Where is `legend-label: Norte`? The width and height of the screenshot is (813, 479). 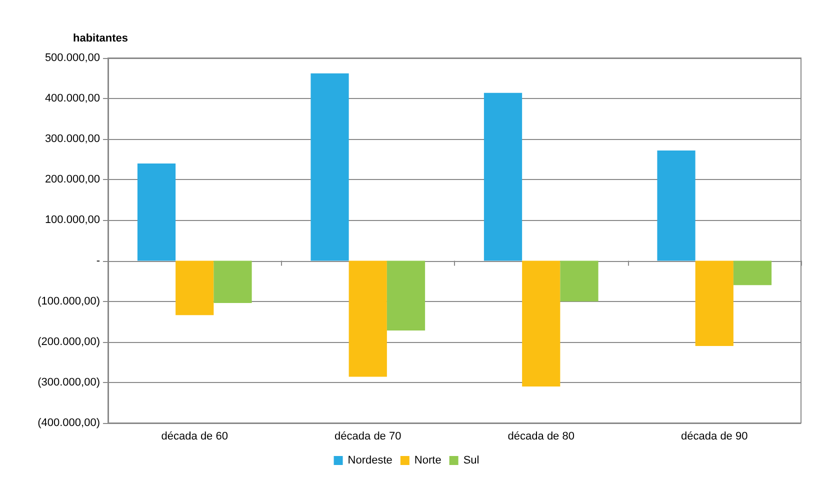 legend-label: Norte is located at coordinates (428, 460).